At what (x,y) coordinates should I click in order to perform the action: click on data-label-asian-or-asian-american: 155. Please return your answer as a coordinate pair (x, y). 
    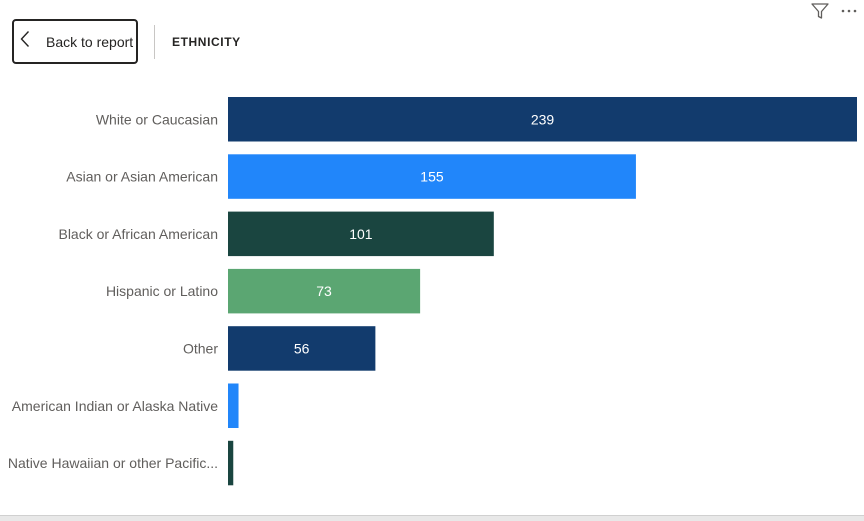
    Looking at the image, I should click on (432, 177).